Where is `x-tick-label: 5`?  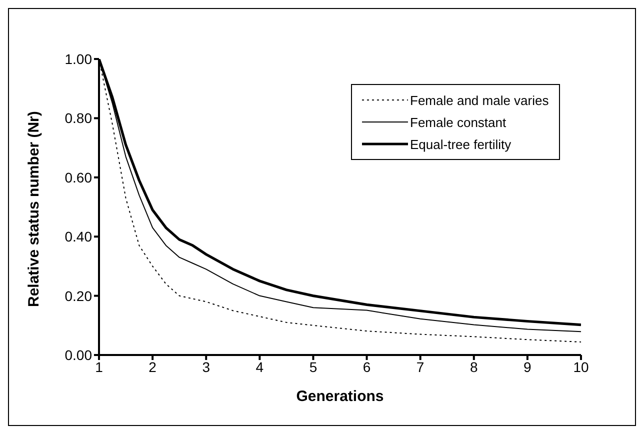
x-tick-label: 5 is located at coordinates (313, 366).